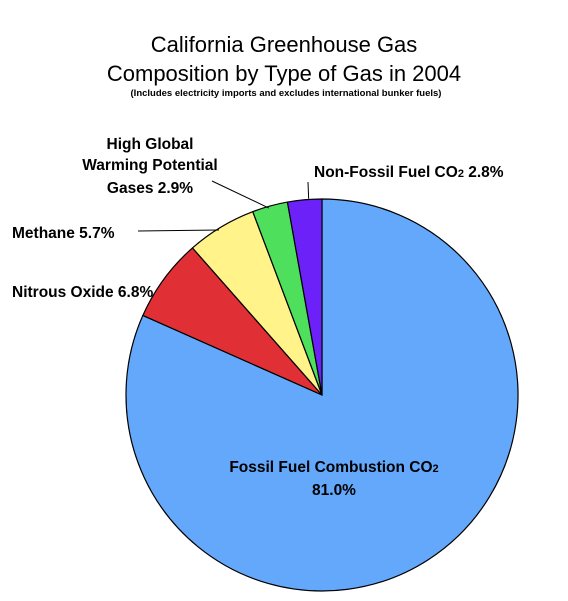 This screenshot has width=568, height=601. I want to click on leader-line-methane, so click(178, 230).